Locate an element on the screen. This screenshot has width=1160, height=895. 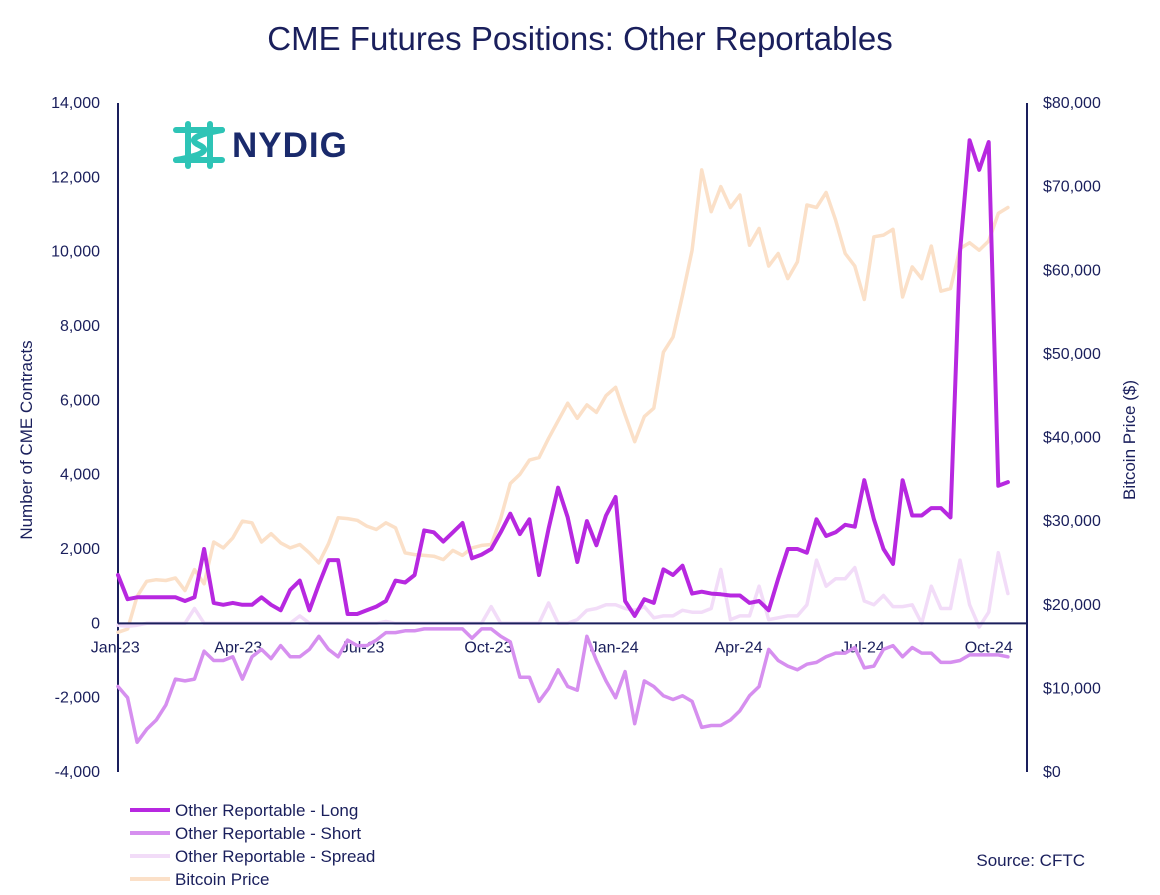
right-tick-label: $80,000 is located at coordinates (1072, 103).